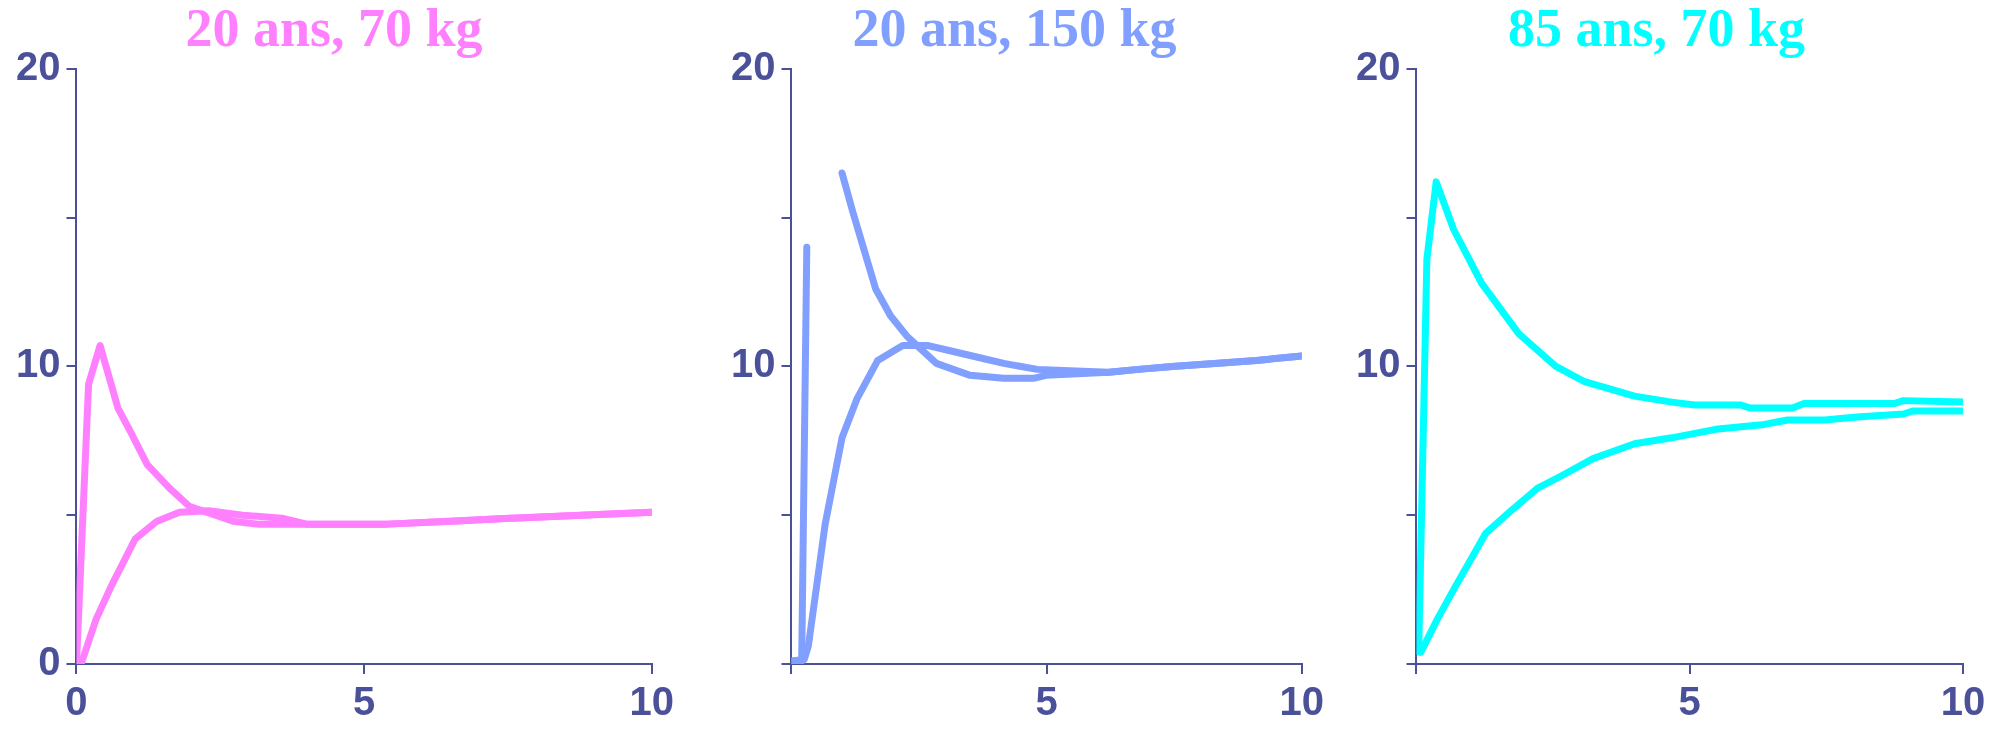  Describe the element at coordinates (1014, 29) in the screenshot. I see `chart-title: 20 ans, 150 kg` at that location.